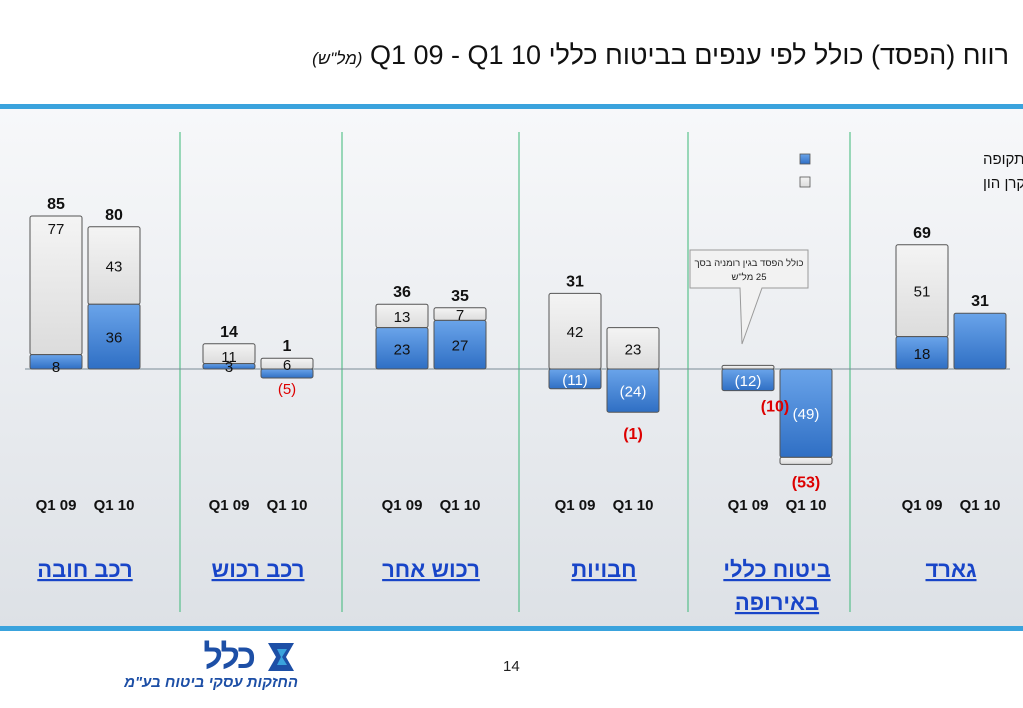  I want to click on profit-label-g1-b1: (49), so click(806, 414).